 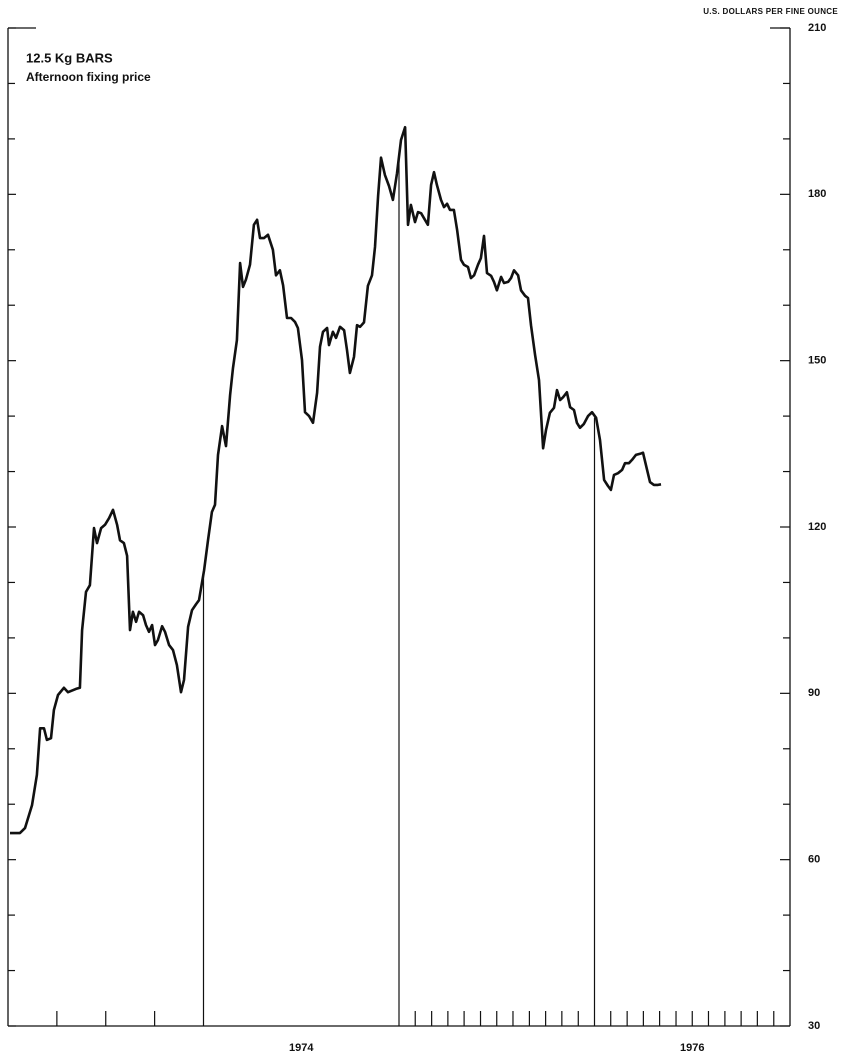 What do you see at coordinates (69, 57) in the screenshot?
I see `chart-title: 12.5 Kg BARS` at bounding box center [69, 57].